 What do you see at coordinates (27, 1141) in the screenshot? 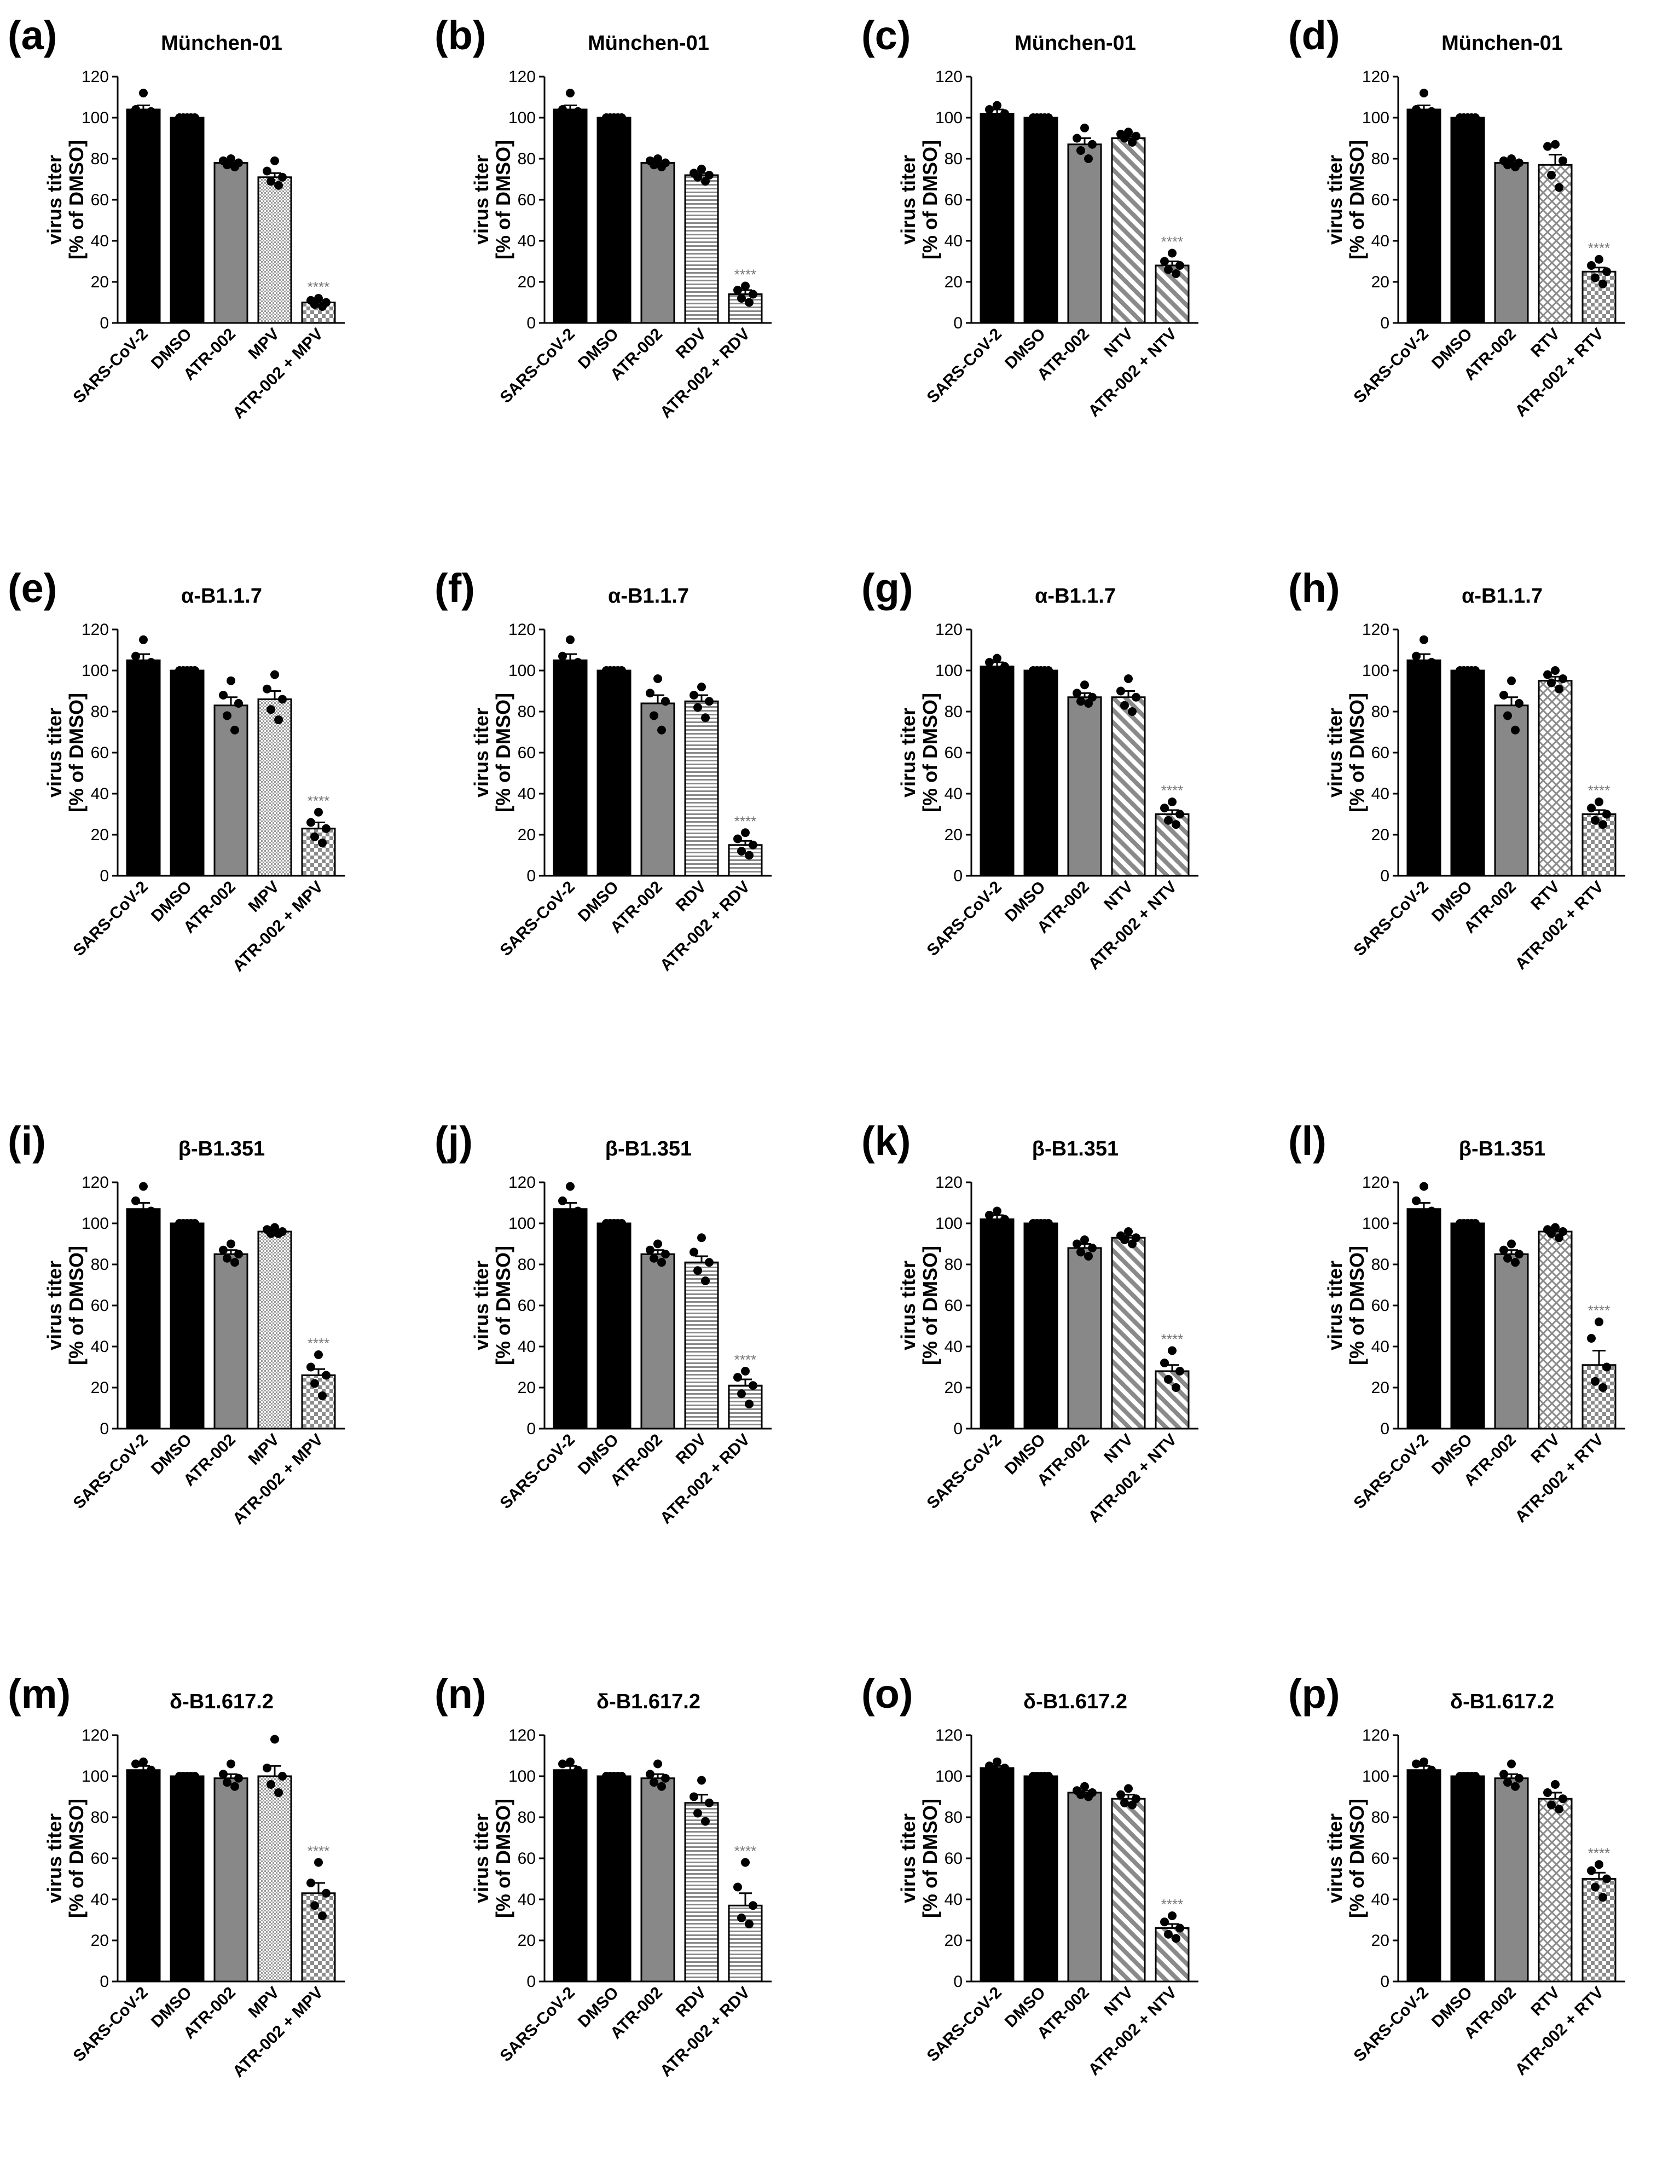
I see `panel-label: (i)` at bounding box center [27, 1141].